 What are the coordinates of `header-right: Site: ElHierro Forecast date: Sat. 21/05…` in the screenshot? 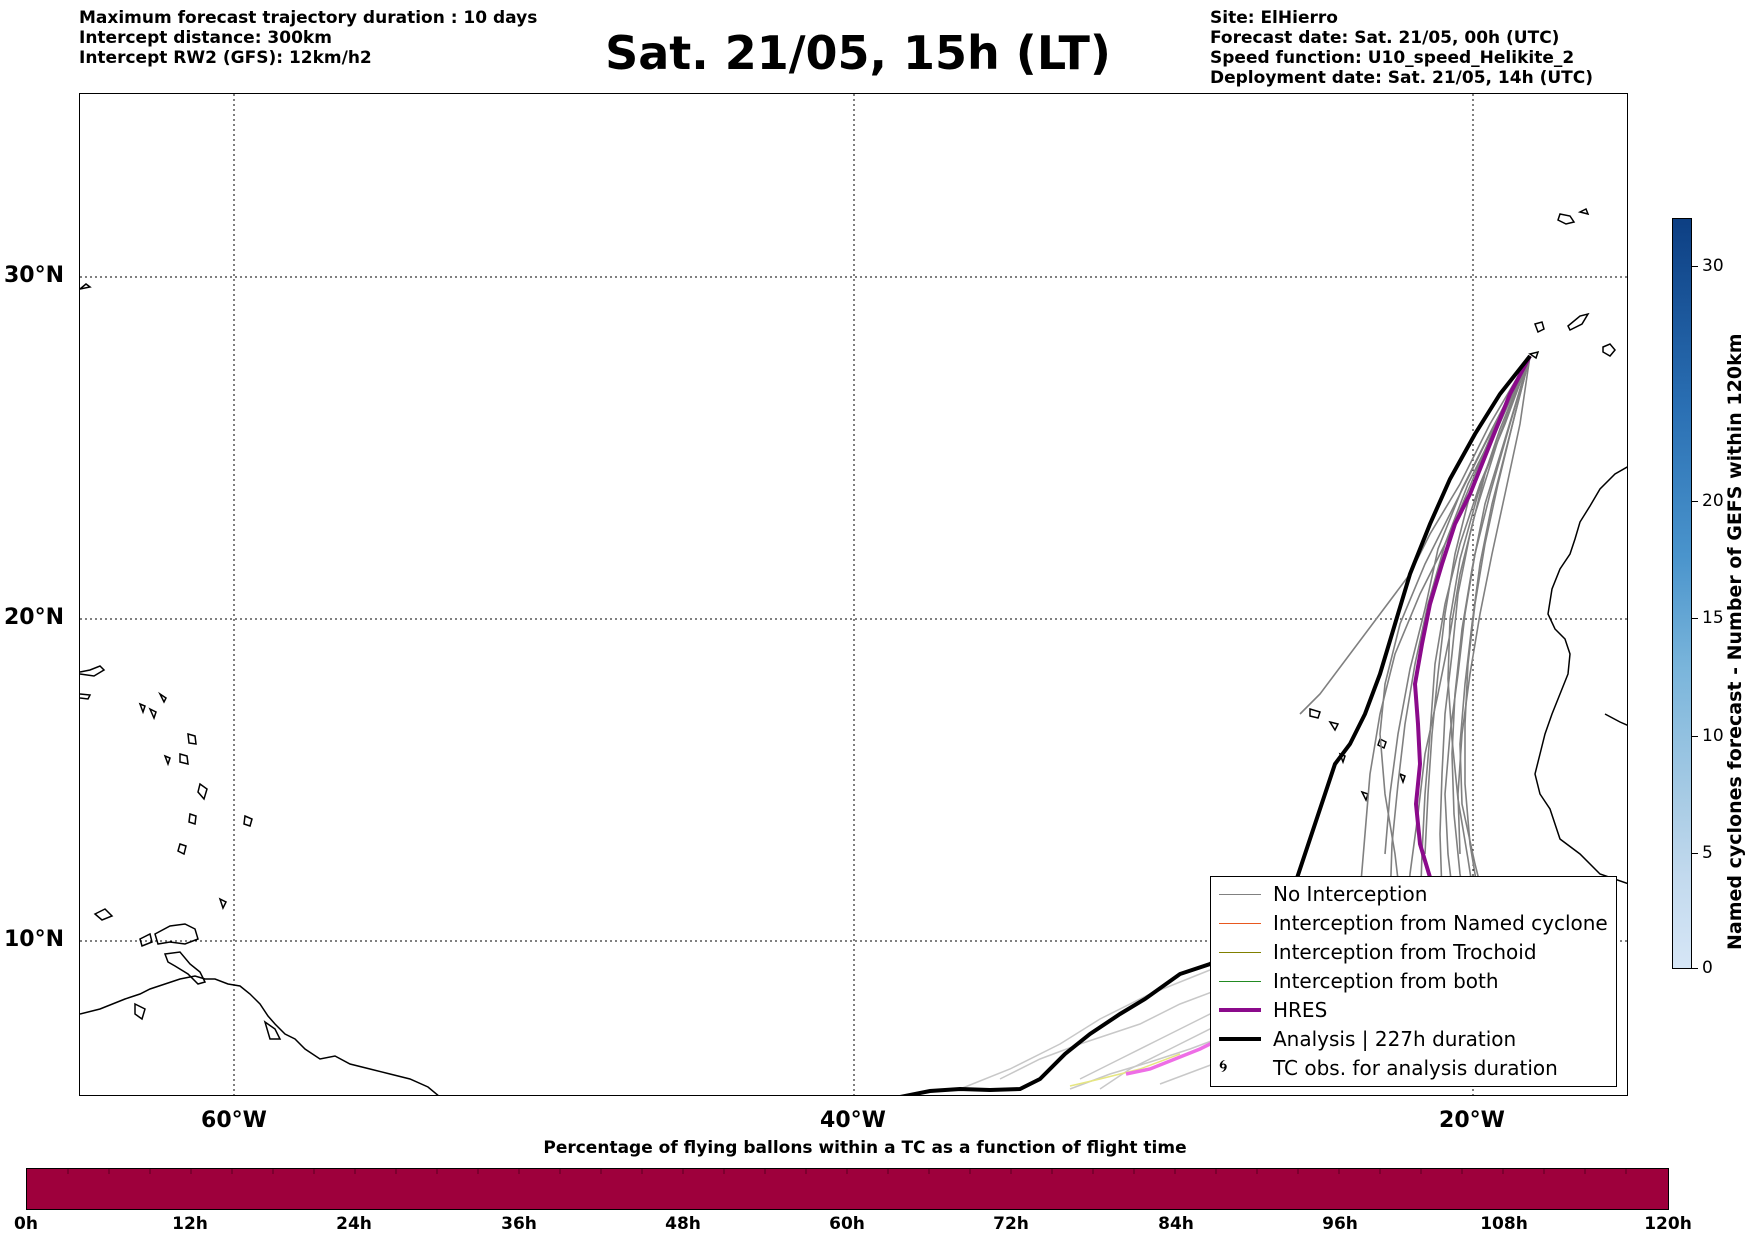 It's located at (1401, 48).